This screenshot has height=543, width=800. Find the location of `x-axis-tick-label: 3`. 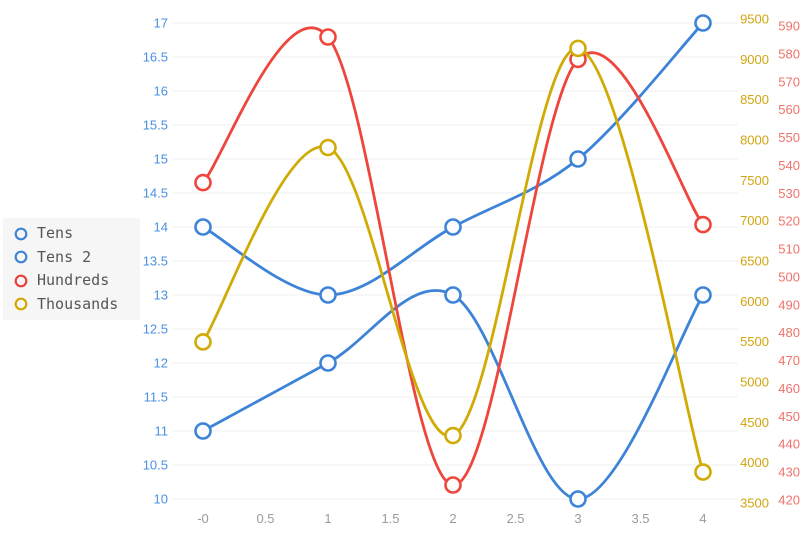

x-axis-tick-label: 3 is located at coordinates (577, 518).